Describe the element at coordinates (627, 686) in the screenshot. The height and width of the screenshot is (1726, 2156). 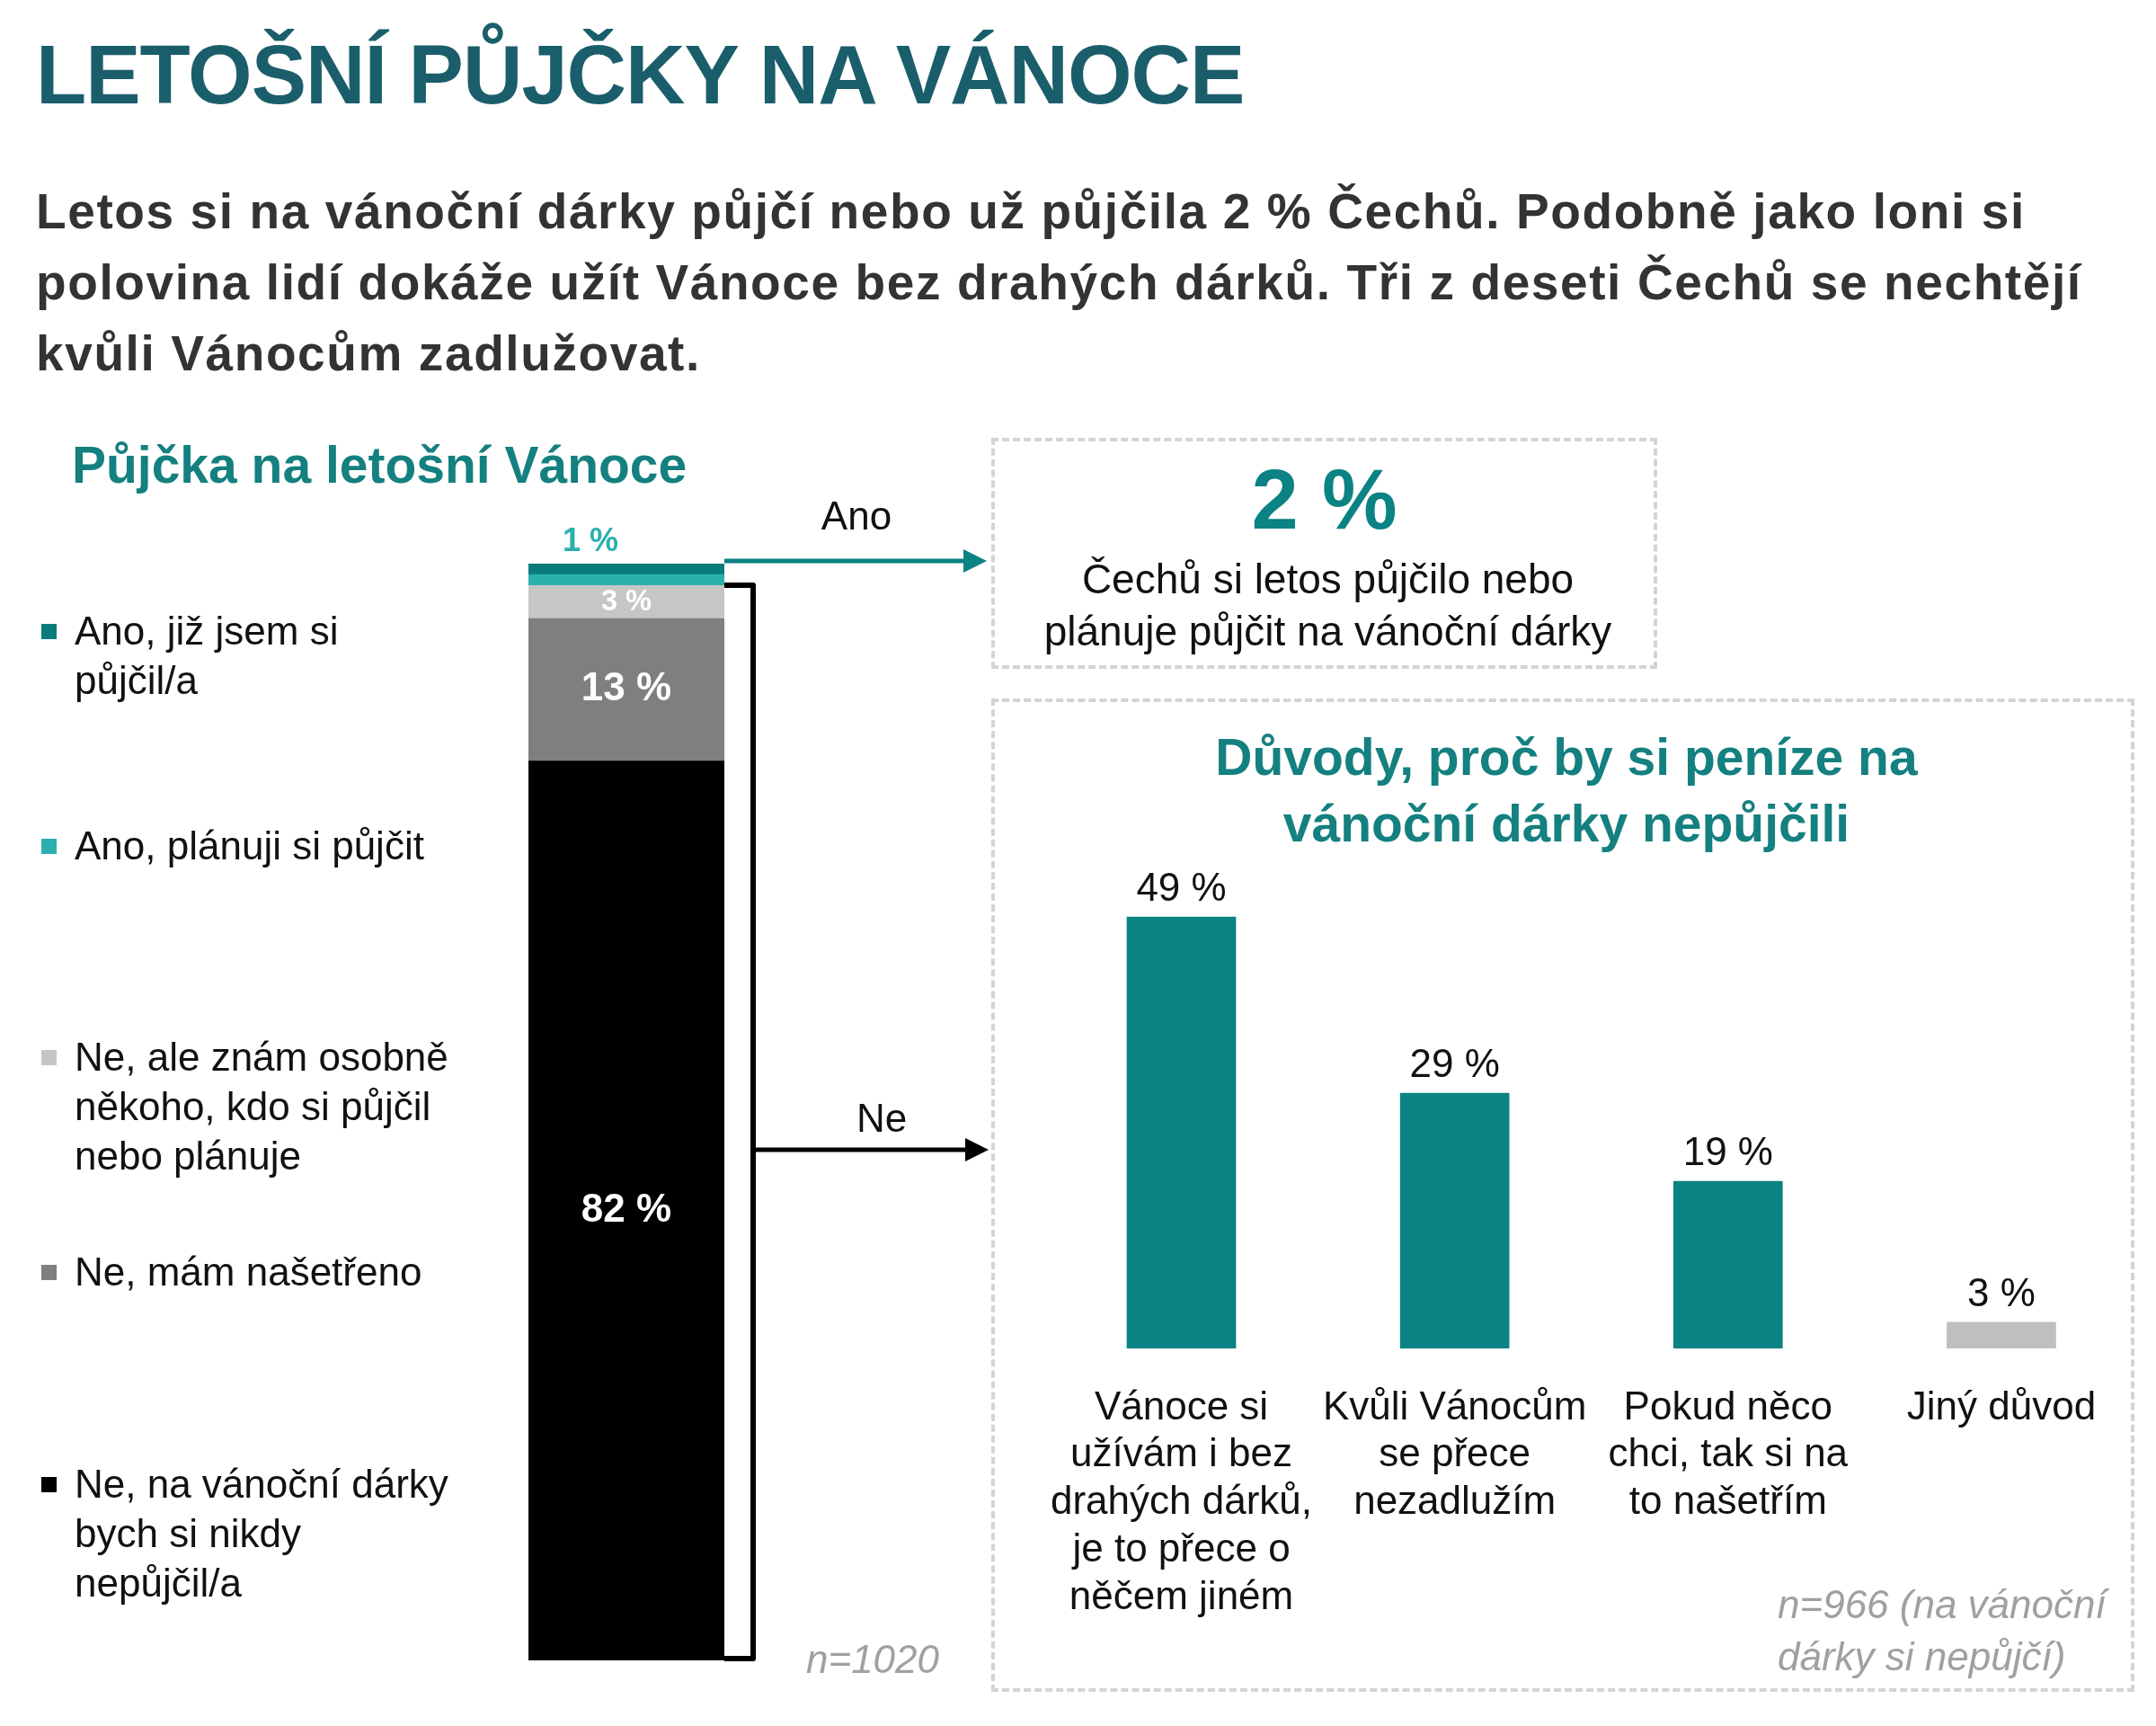
I see `data-label: 13 %` at that location.